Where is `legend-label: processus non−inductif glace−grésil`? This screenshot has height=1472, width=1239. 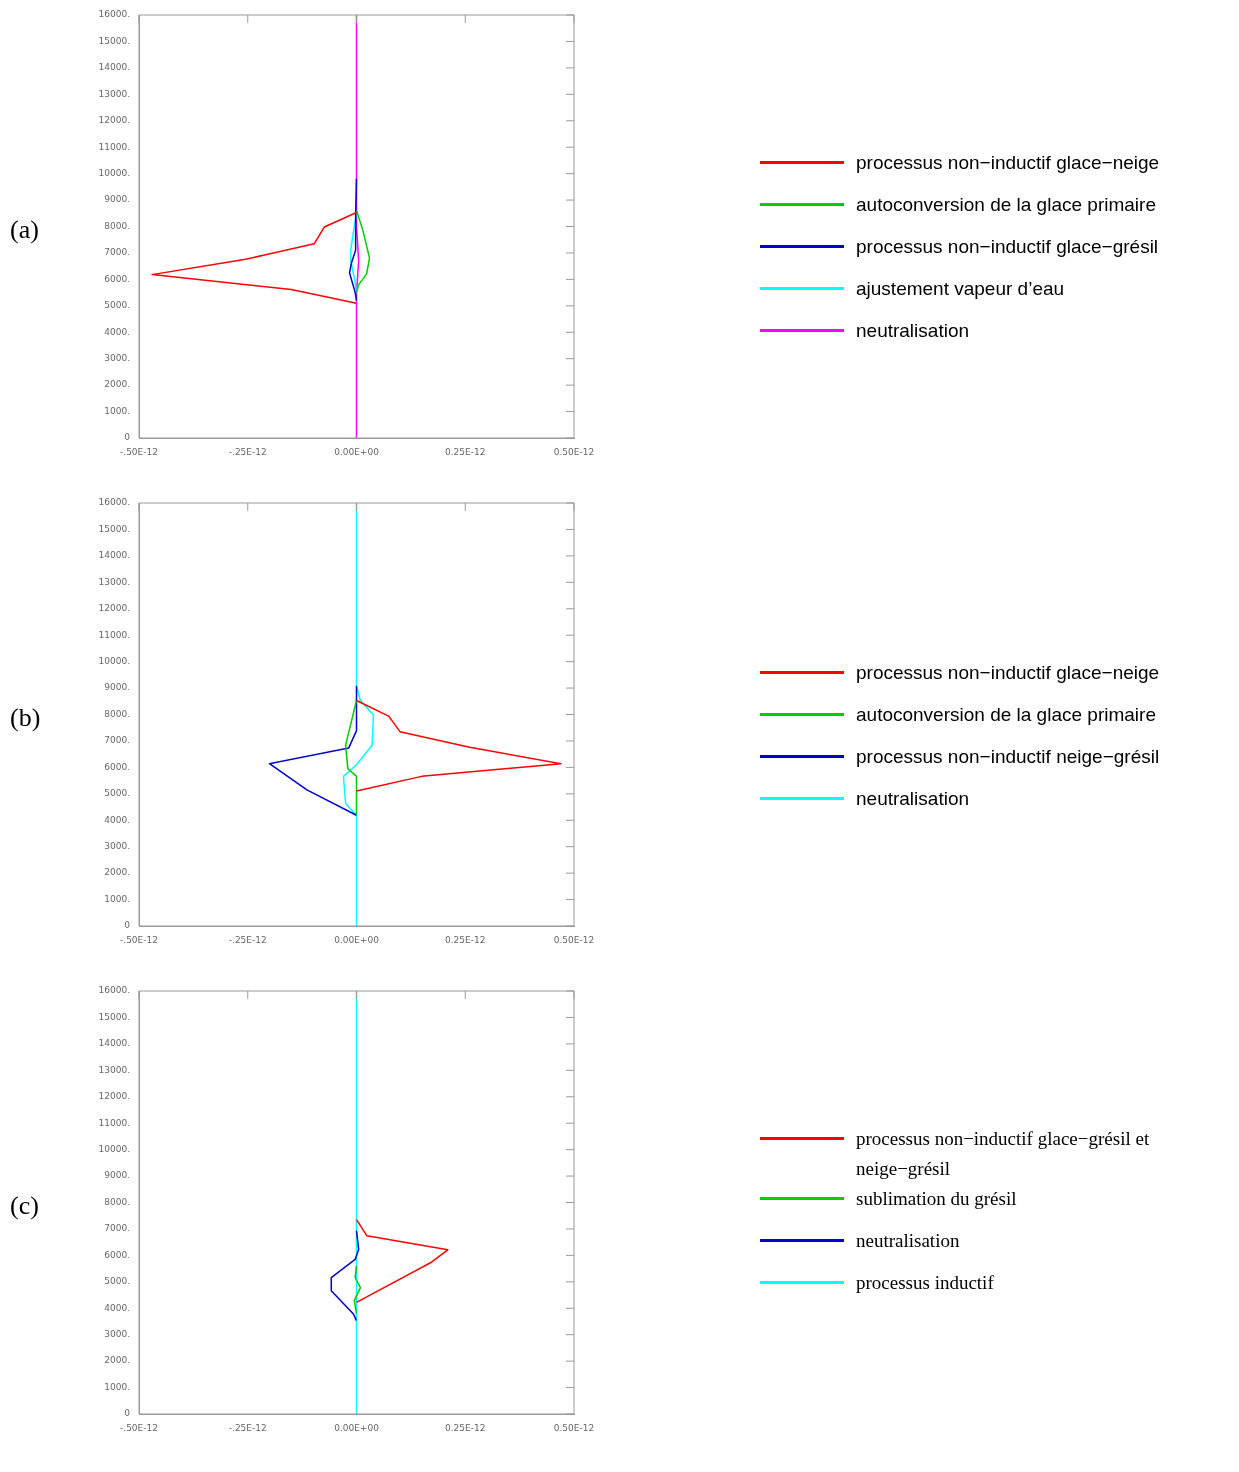 legend-label: processus non−inductif glace−grésil is located at coordinates (1008, 247).